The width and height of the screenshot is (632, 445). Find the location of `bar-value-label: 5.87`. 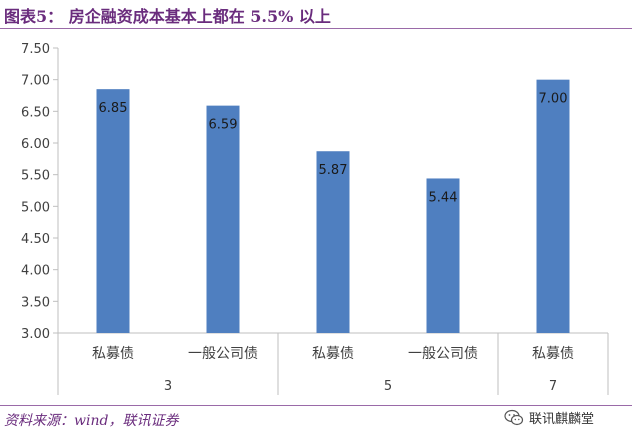

bar-value-label: 5.87 is located at coordinates (333, 170).